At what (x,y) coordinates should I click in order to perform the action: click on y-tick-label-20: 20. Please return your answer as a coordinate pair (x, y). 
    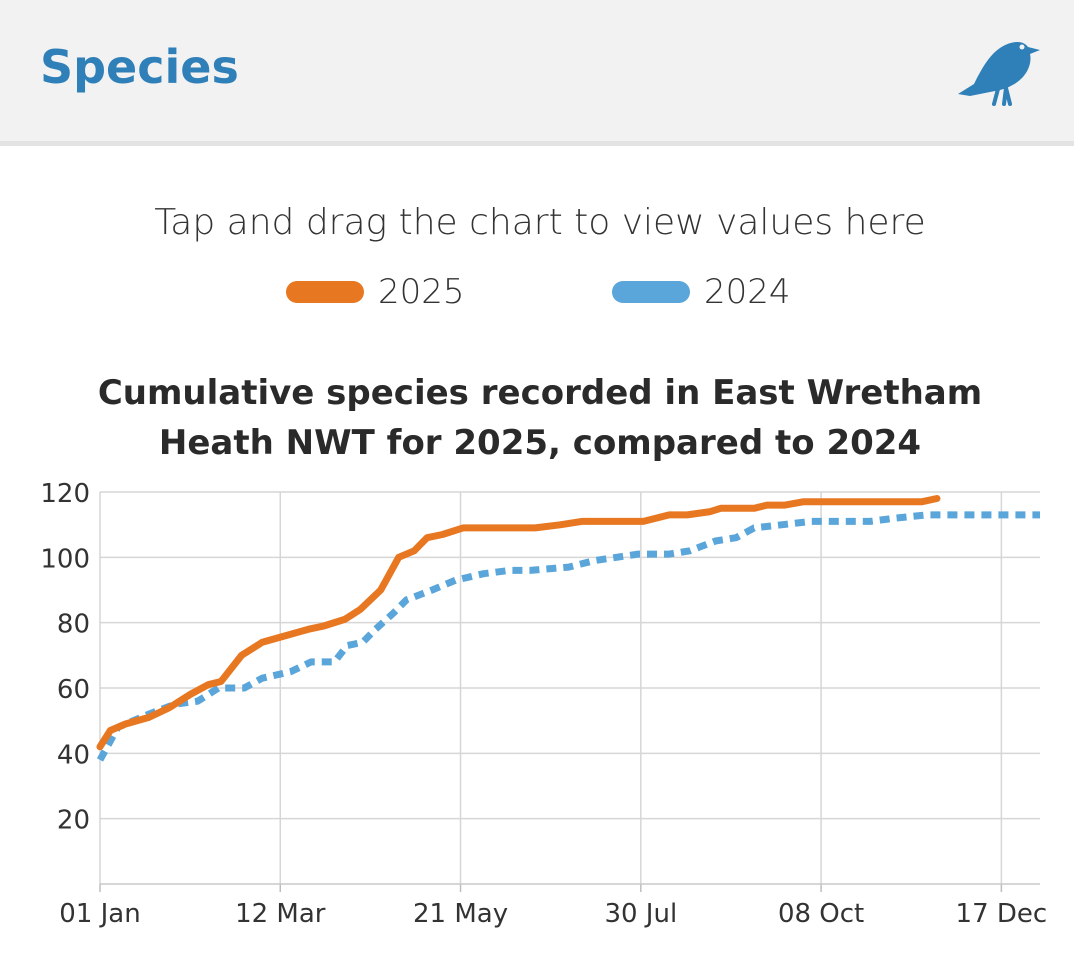
    Looking at the image, I should click on (73, 821).